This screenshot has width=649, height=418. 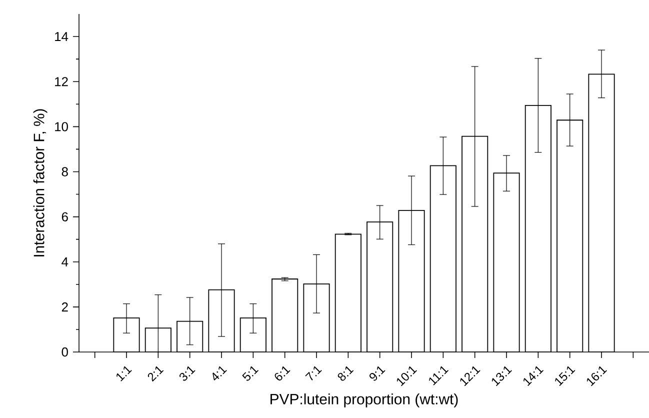 What do you see at coordinates (61, 81) in the screenshot?
I see `y-tick-label: 12` at bounding box center [61, 81].